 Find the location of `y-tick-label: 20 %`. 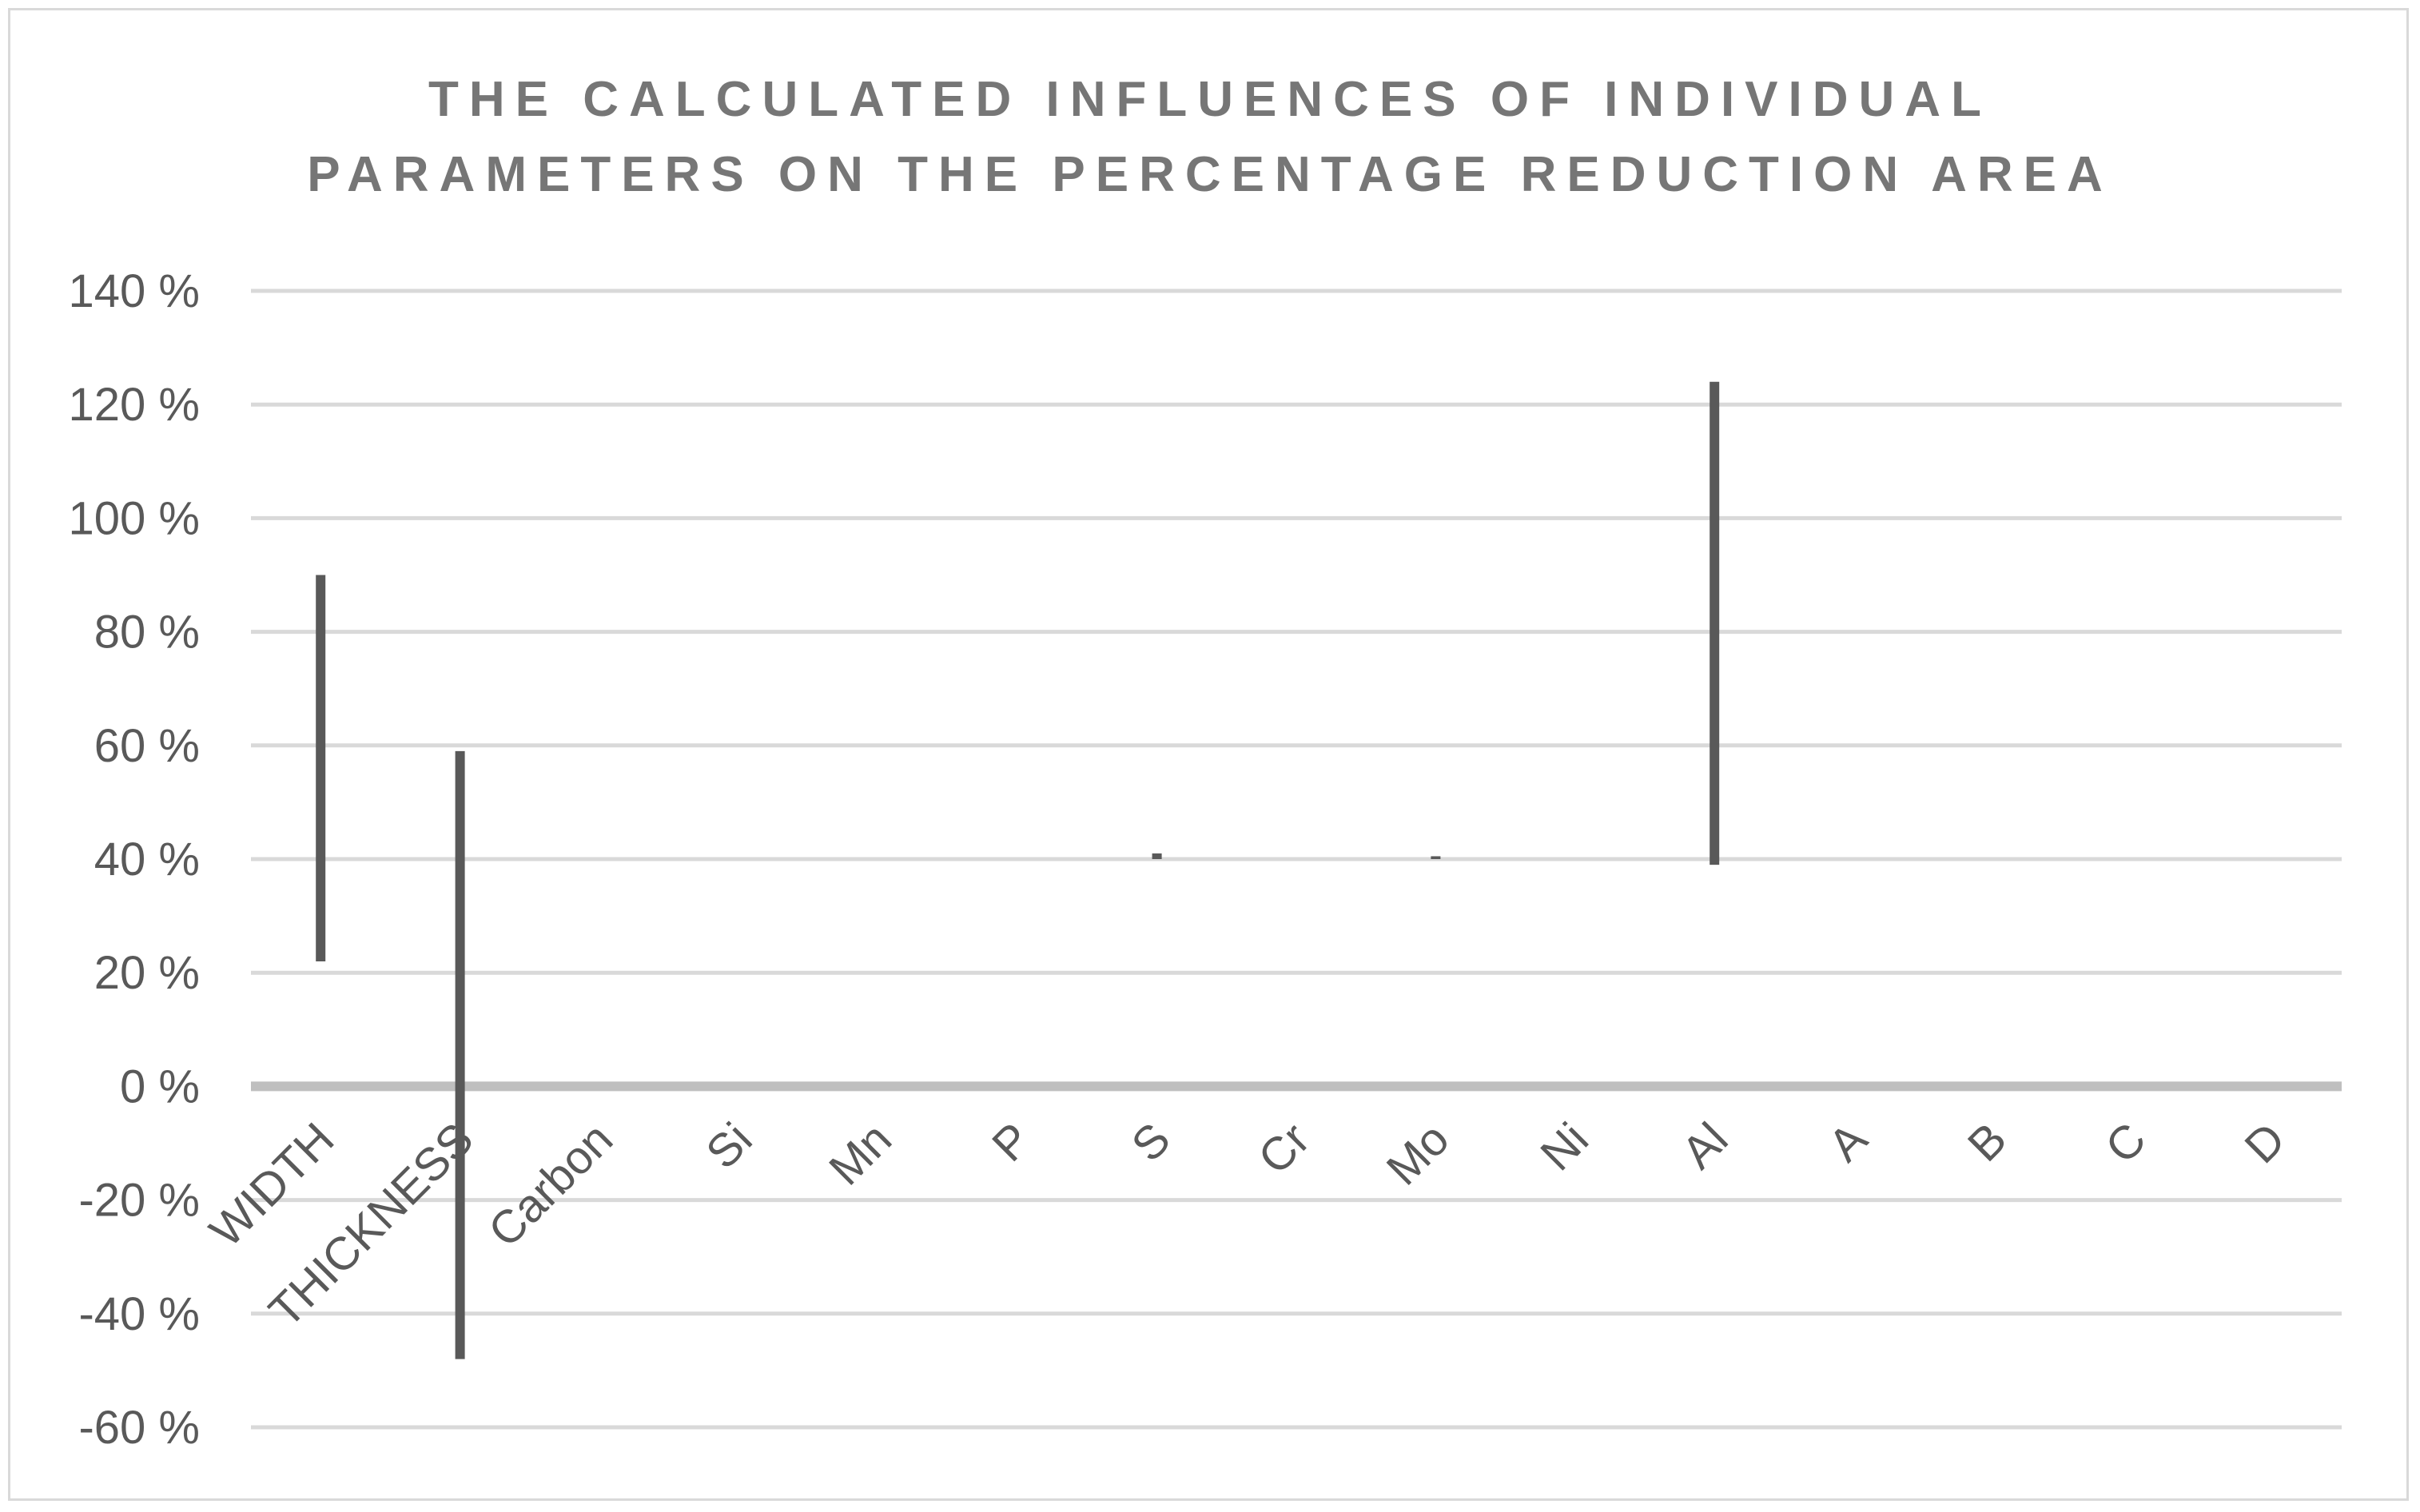

y-tick-label: 20 % is located at coordinates (147, 973).